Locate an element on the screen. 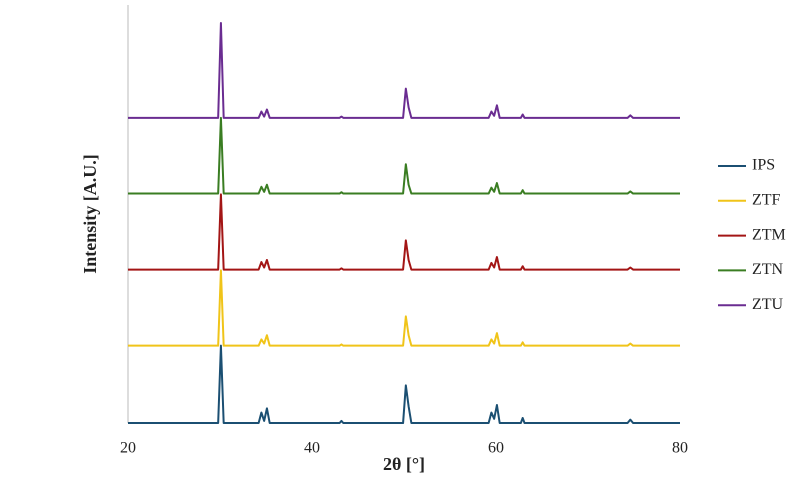  y-axis-title: Intensity [A.U.] is located at coordinates (90, 214).